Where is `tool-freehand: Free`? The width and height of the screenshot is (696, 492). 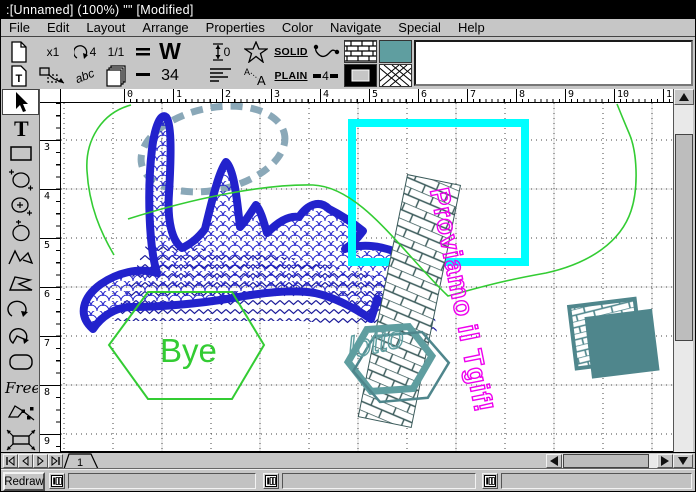 tool-freehand: Free is located at coordinates (20, 388).